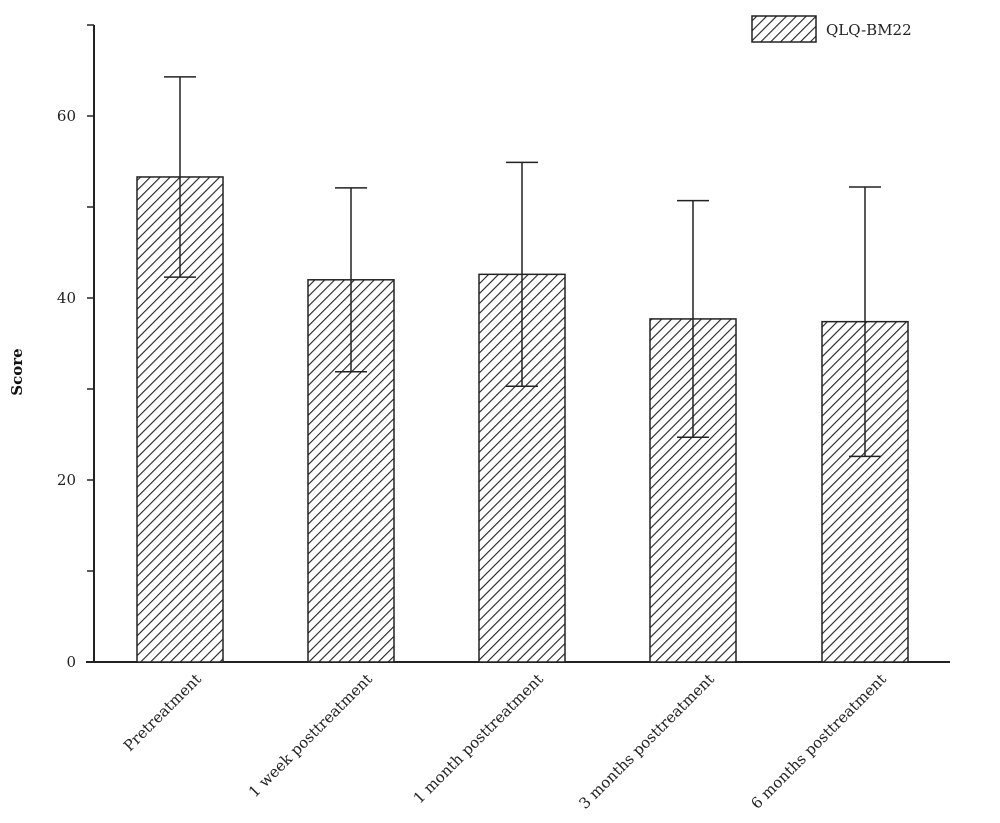  Describe the element at coordinates (17, 371) in the screenshot. I see `y-axis-title: Score` at that location.